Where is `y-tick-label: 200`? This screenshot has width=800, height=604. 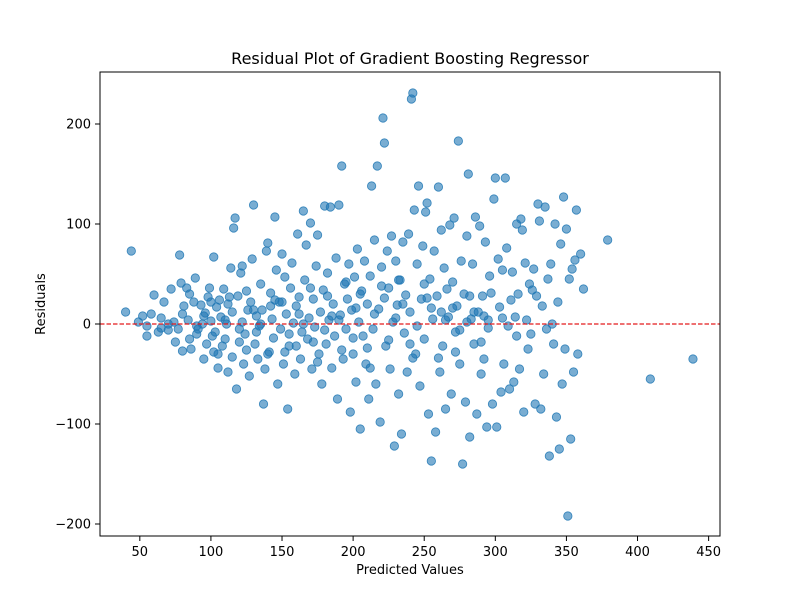 y-tick-label: 200 is located at coordinates (78, 125).